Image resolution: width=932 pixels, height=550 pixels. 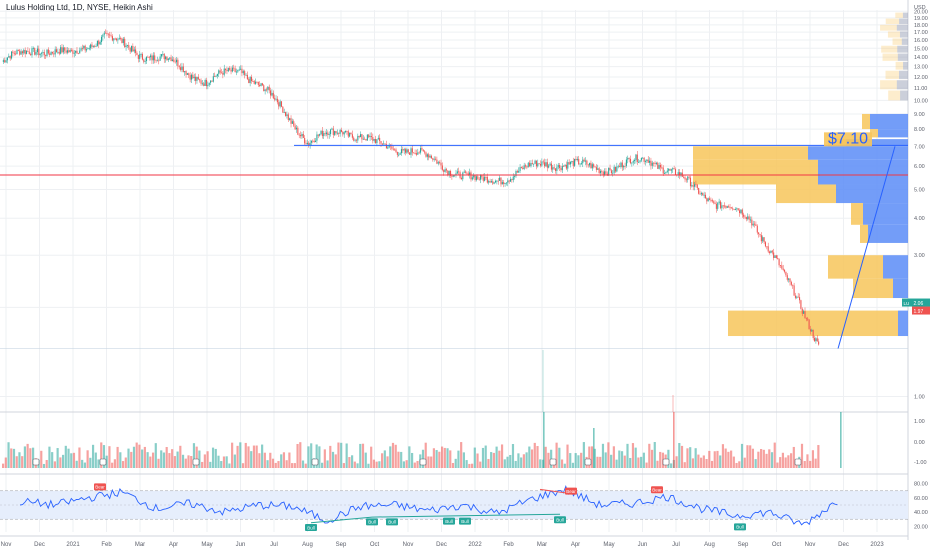 I want to click on x-tick-label: Sep, so click(x=743, y=545).